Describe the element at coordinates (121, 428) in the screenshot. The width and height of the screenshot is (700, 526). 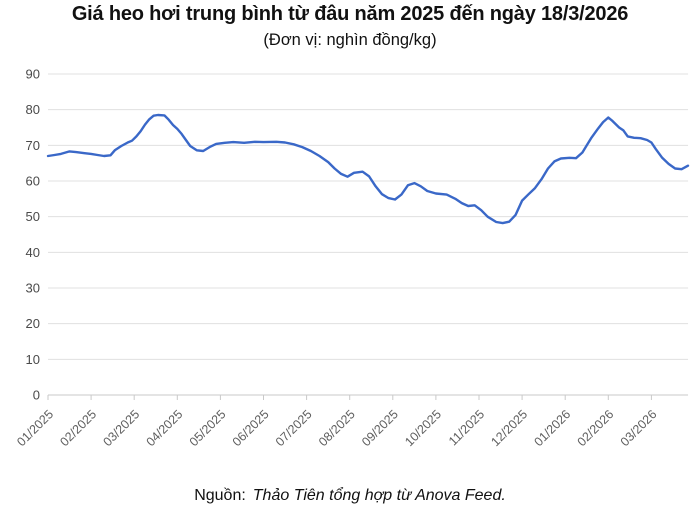
I see `x-axis-tick-label: 03/2025` at that location.